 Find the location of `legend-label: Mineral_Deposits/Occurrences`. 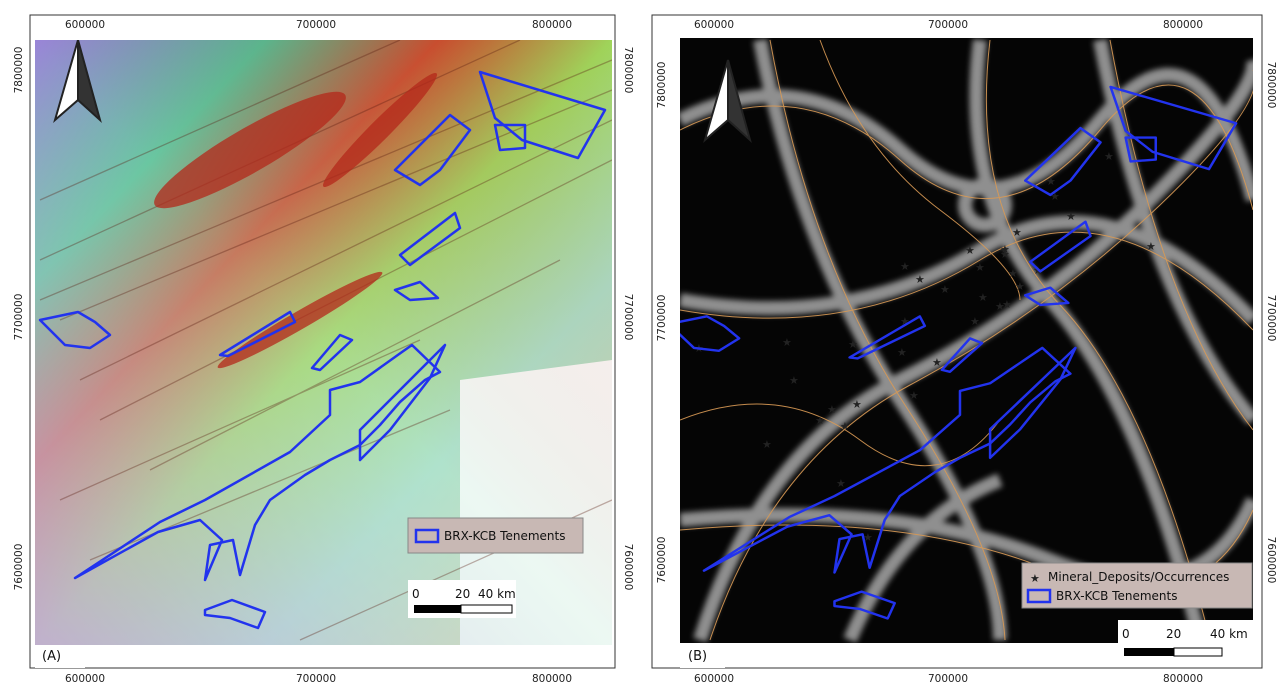

legend-label: Mineral_Deposits/Occurrences is located at coordinates (1138, 577).